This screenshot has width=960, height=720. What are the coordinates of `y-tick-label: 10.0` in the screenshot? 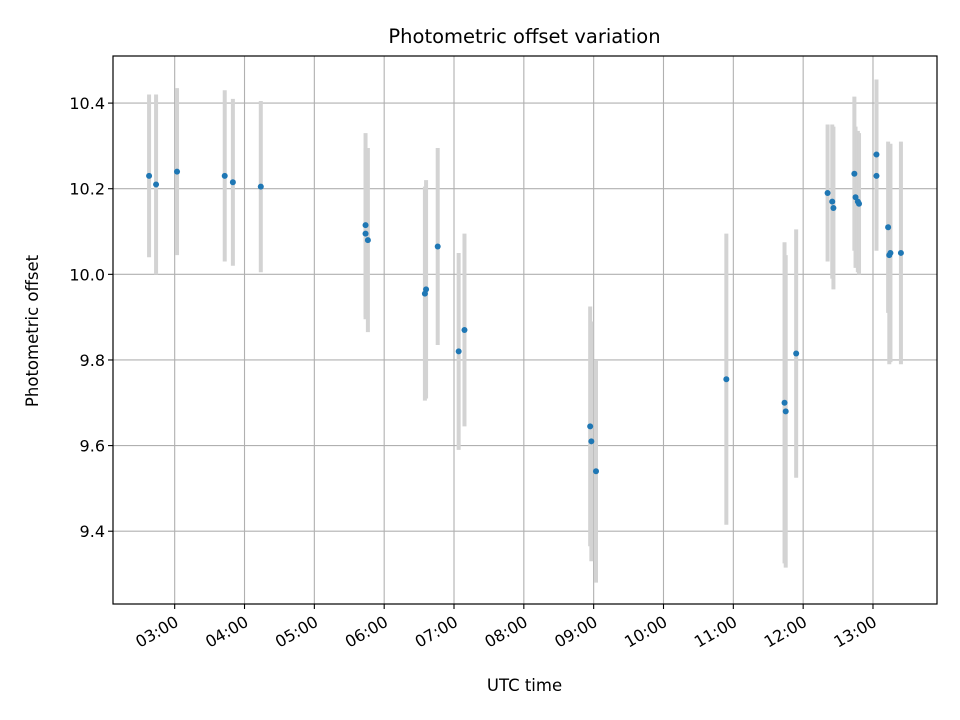 It's located at (87, 274).